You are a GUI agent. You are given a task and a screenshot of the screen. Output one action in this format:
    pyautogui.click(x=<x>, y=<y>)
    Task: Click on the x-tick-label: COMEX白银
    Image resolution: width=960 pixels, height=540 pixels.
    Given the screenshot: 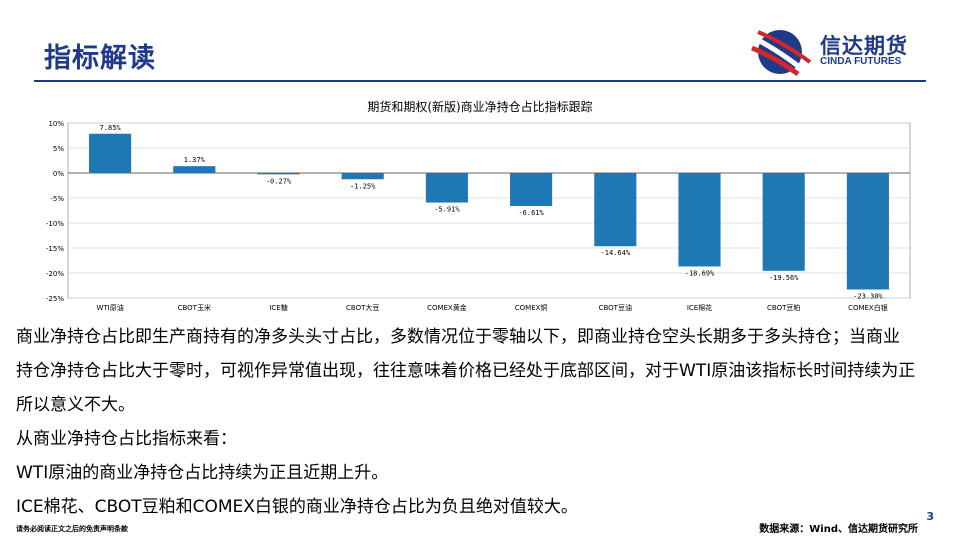 What is the action you would take?
    pyautogui.click(x=868, y=307)
    